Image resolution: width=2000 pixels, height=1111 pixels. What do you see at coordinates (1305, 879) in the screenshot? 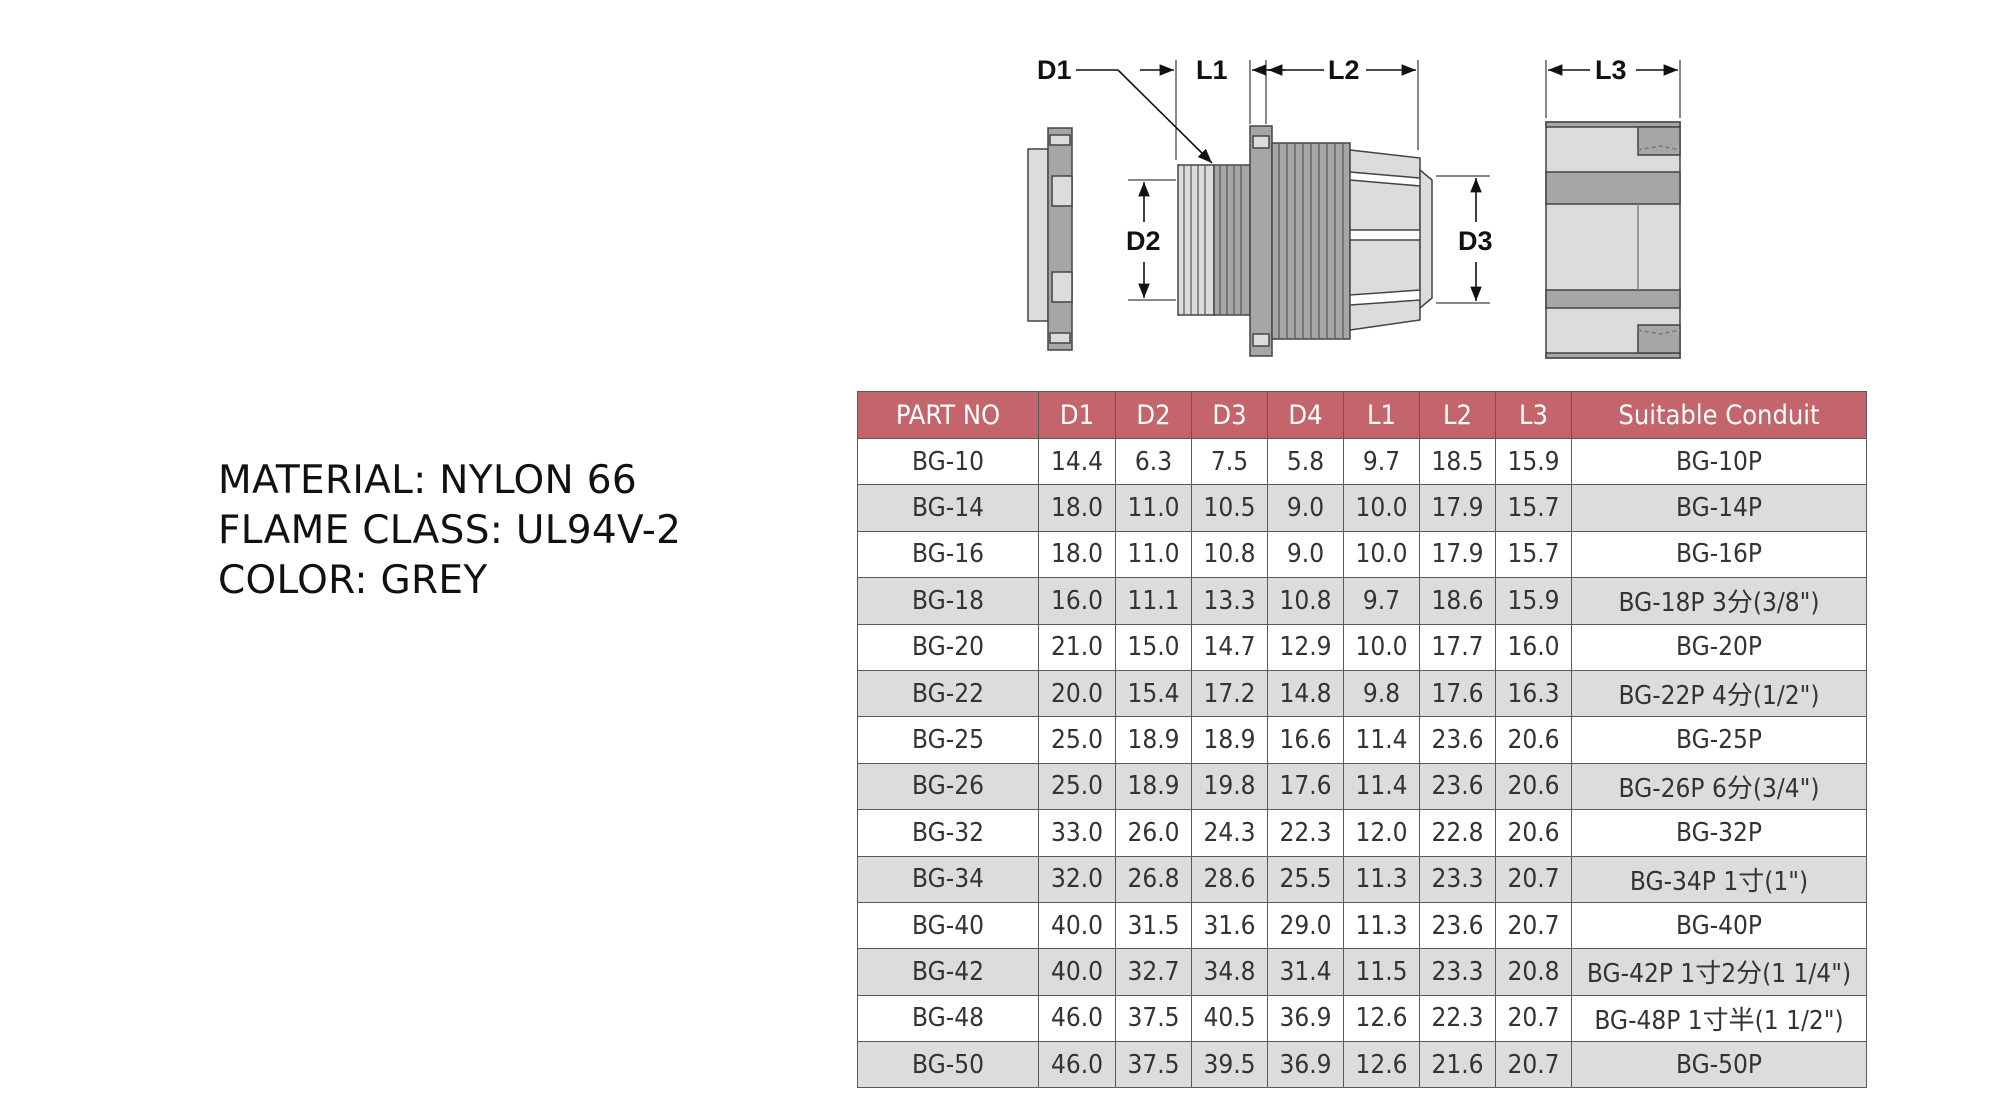
I see `cell-d4: 25.5` at bounding box center [1305, 879].